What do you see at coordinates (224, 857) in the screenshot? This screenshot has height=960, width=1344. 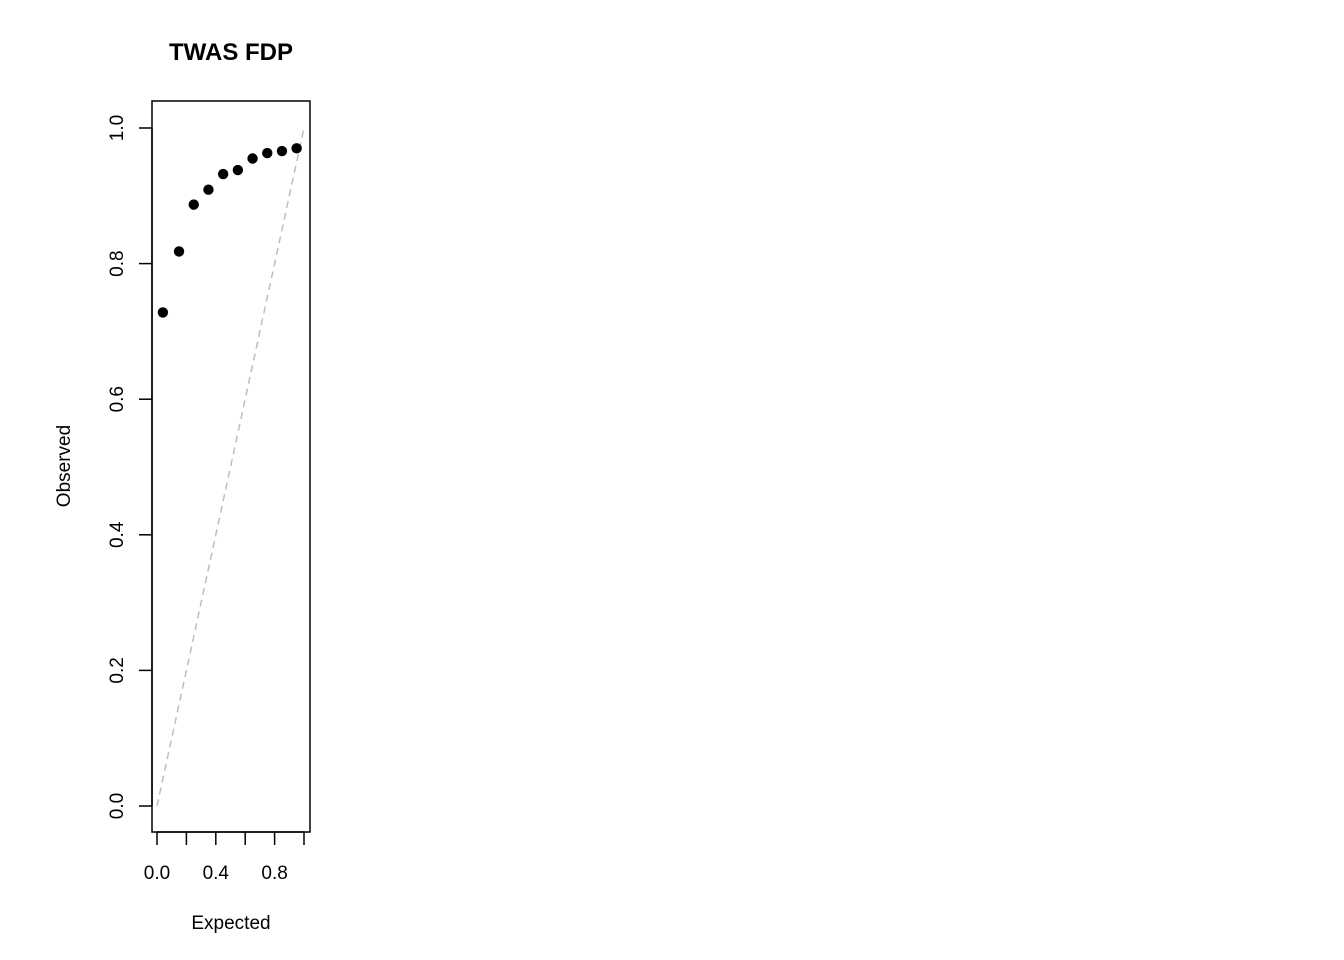 I see `x-axis: 0.0 0.4 0.8` at bounding box center [224, 857].